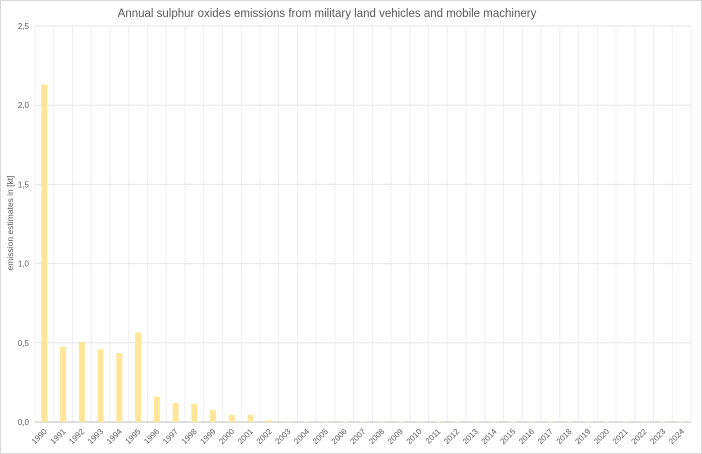 The width and height of the screenshot is (702, 454). I want to click on bar-1999, so click(213, 416).